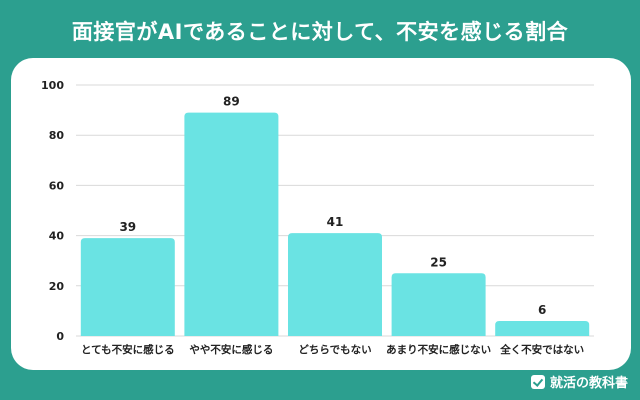 This screenshot has width=640, height=400. What do you see at coordinates (127, 227) in the screenshot?
I see `data-label: 39` at bounding box center [127, 227].